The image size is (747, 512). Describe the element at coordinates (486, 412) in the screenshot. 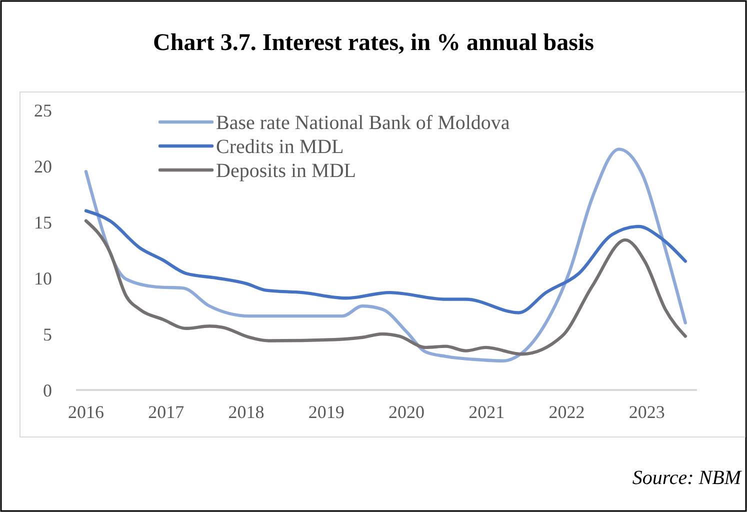

I see `x-tick-label: 2021` at that location.